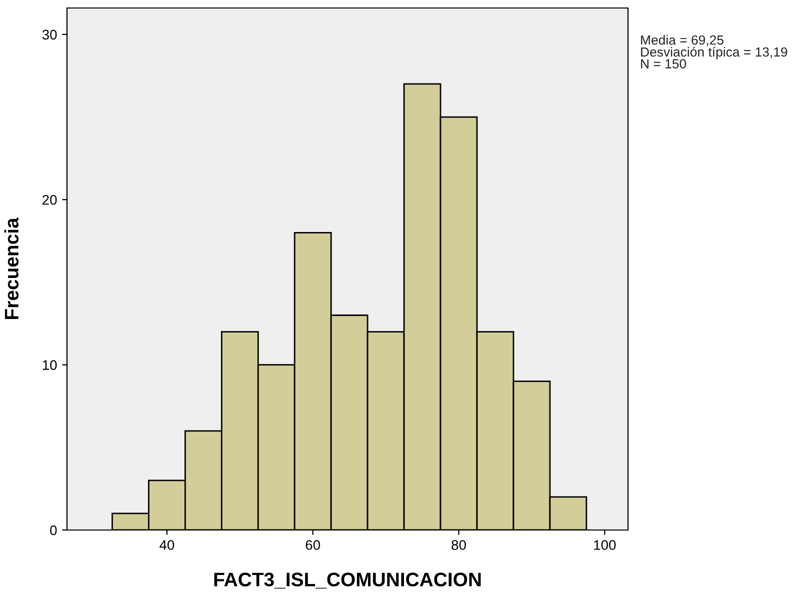 This screenshot has width=807, height=594. What do you see at coordinates (49, 35) in the screenshot?
I see `y-tick-label: 30` at bounding box center [49, 35].